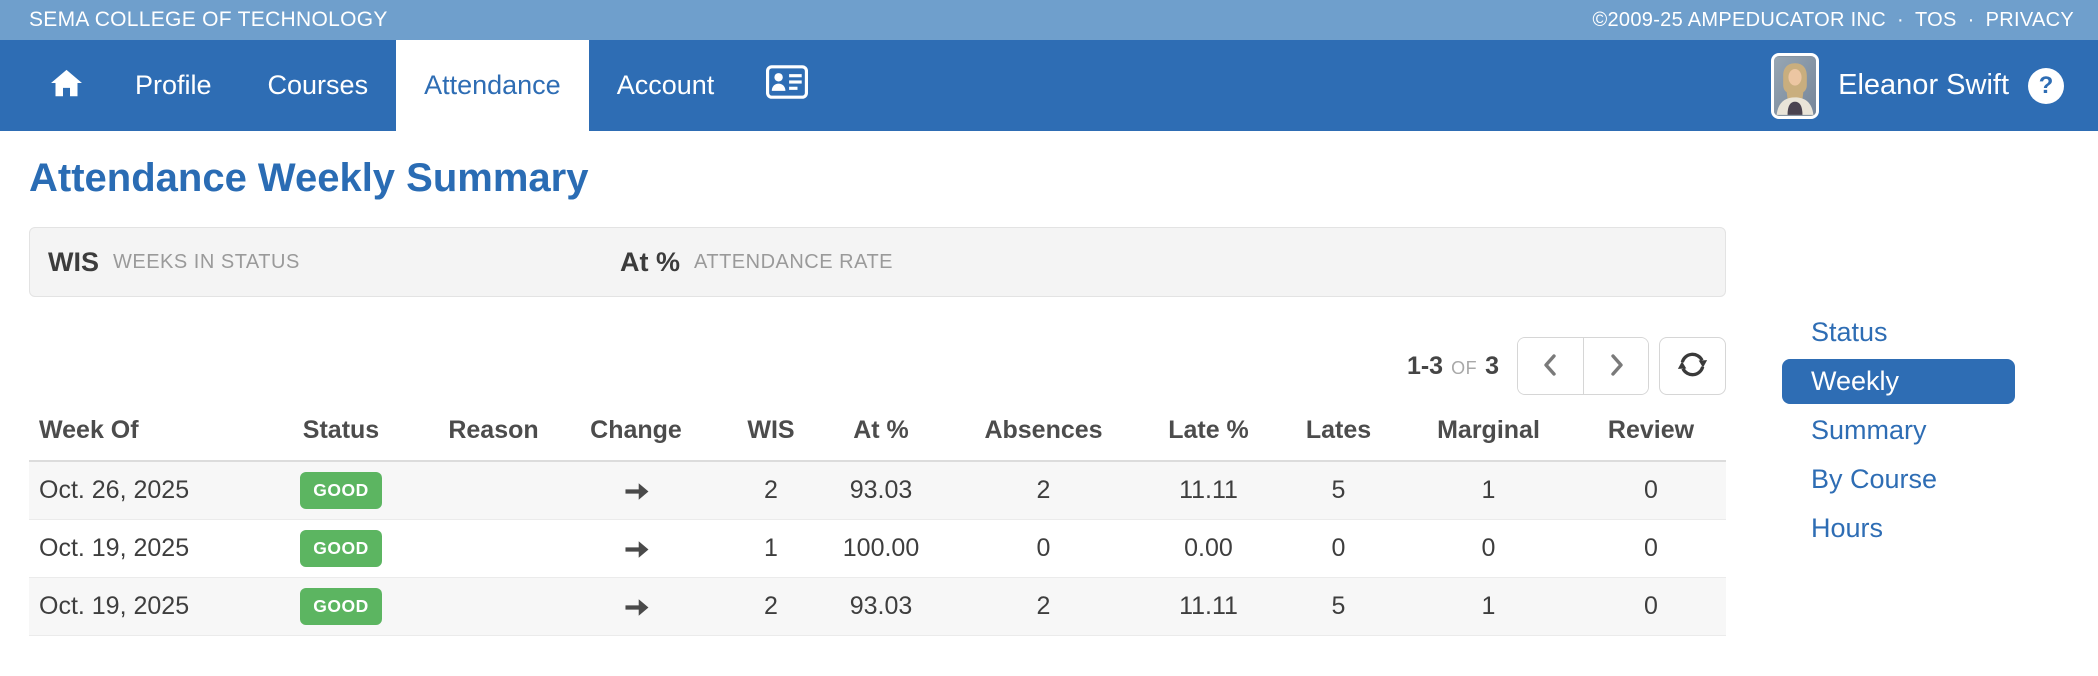 The image size is (2098, 676). What do you see at coordinates (1043, 548) in the screenshot?
I see `absences-cell: 0` at bounding box center [1043, 548].